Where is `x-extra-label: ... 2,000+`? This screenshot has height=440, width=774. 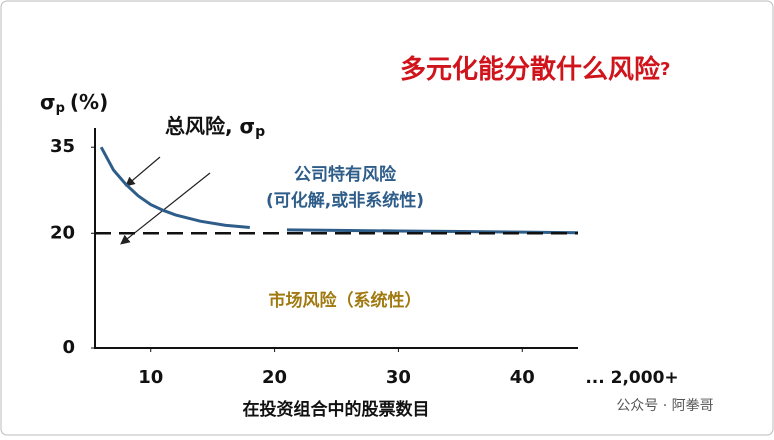
x-extra-label: ... 2,000+ is located at coordinates (631, 378).